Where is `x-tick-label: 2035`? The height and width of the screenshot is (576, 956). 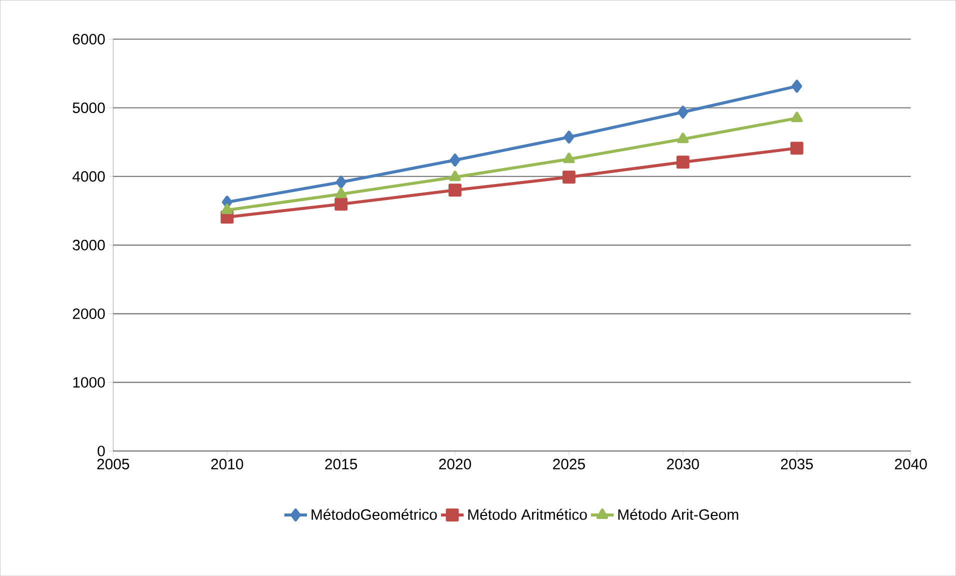 x-tick-label: 2035 is located at coordinates (797, 464).